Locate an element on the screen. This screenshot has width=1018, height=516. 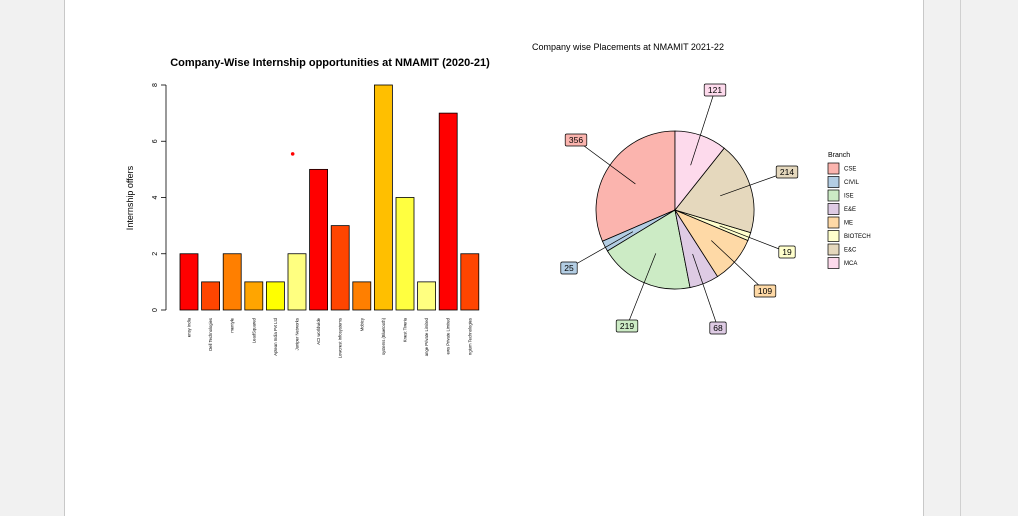
pie-chart-data-labels: 356 25 219 68 109 19 214 121 is located at coordinates (679, 209).